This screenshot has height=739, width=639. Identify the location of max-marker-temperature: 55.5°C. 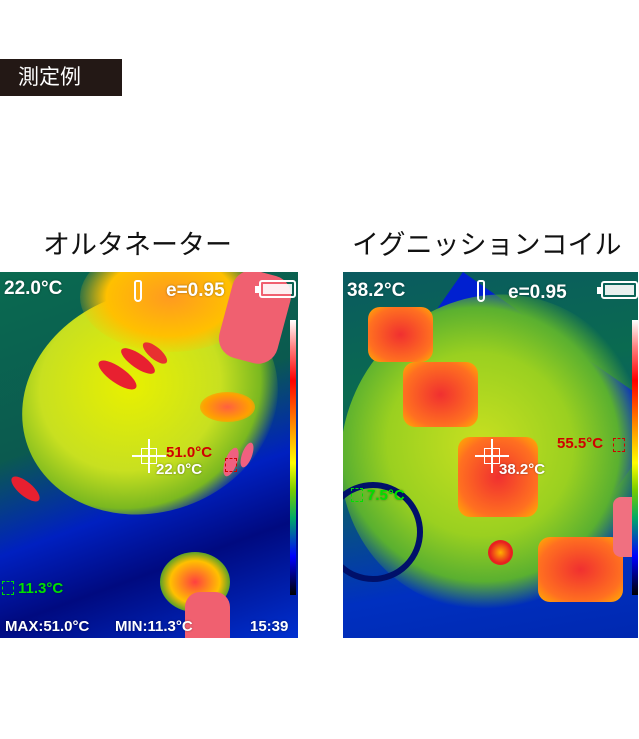
(580, 443).